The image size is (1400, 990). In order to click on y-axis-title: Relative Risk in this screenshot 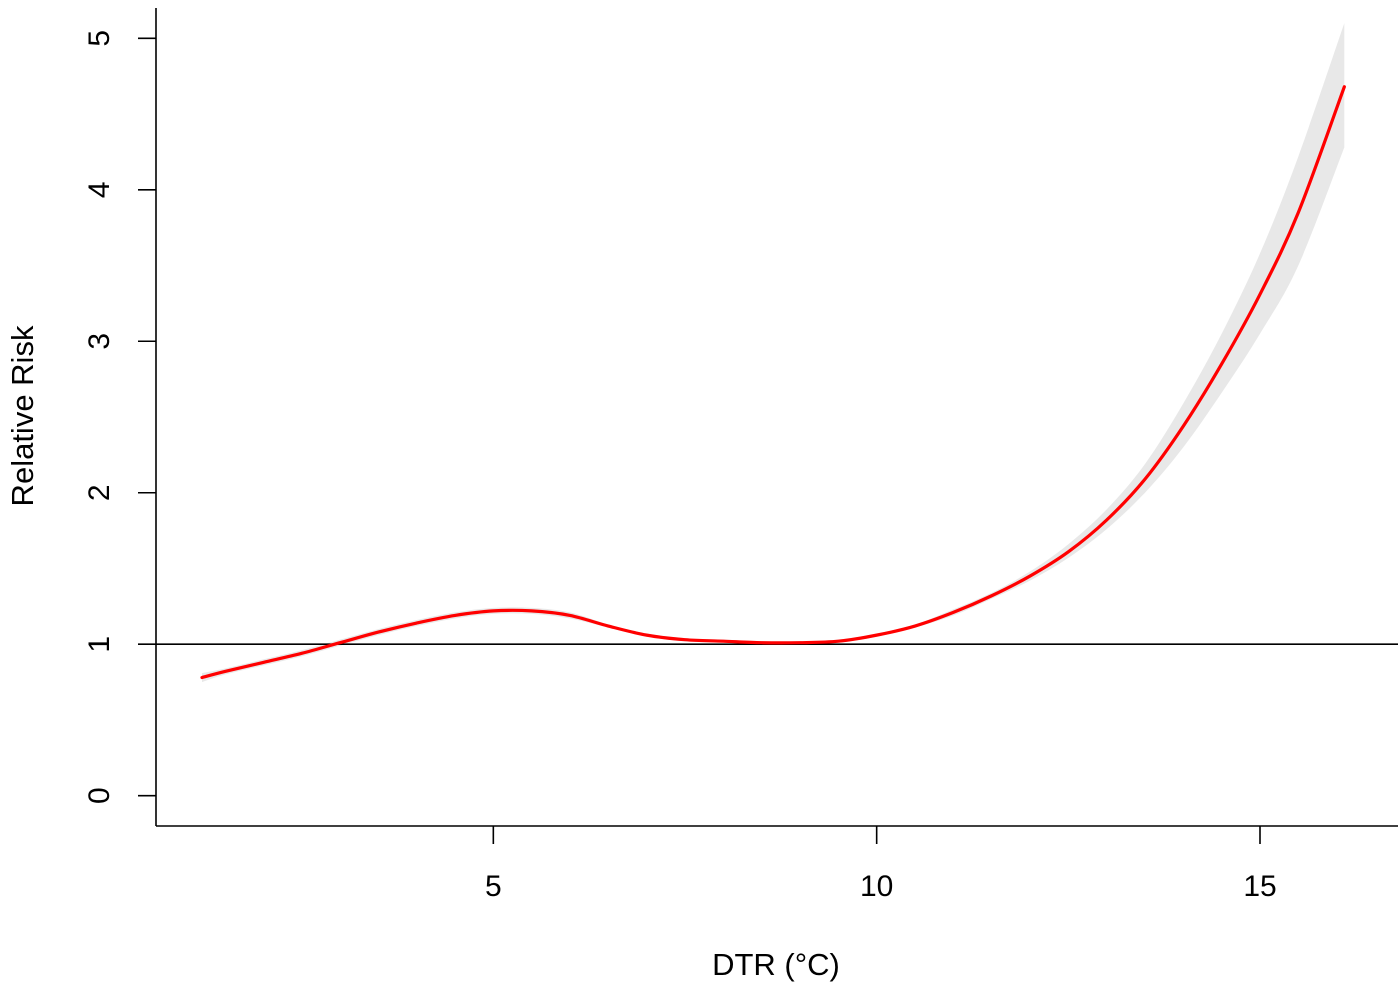, I will do `click(22, 415)`.